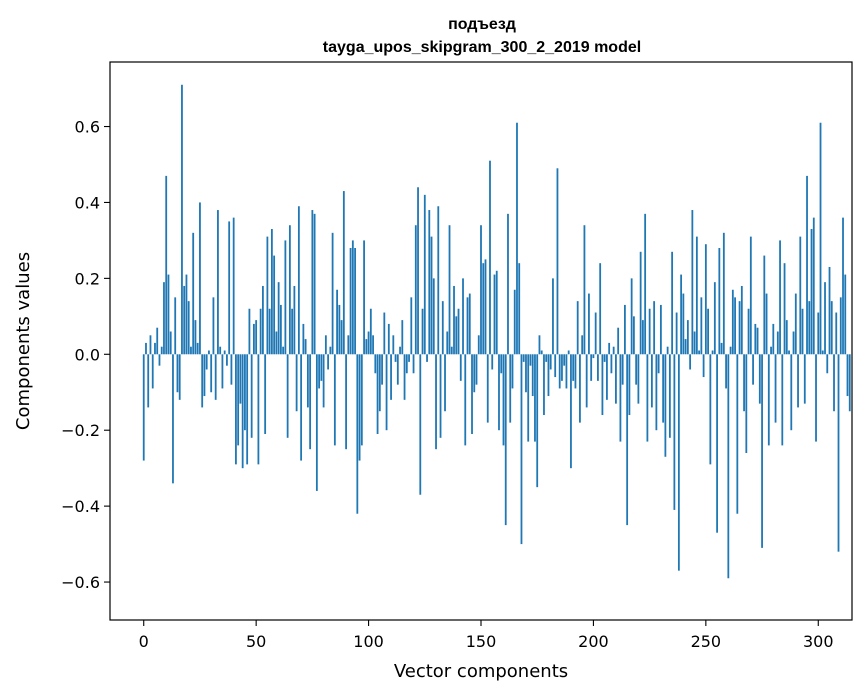 The image size is (867, 696). What do you see at coordinates (87, 354) in the screenshot?
I see `y-tick-label: 0.0` at bounding box center [87, 354].